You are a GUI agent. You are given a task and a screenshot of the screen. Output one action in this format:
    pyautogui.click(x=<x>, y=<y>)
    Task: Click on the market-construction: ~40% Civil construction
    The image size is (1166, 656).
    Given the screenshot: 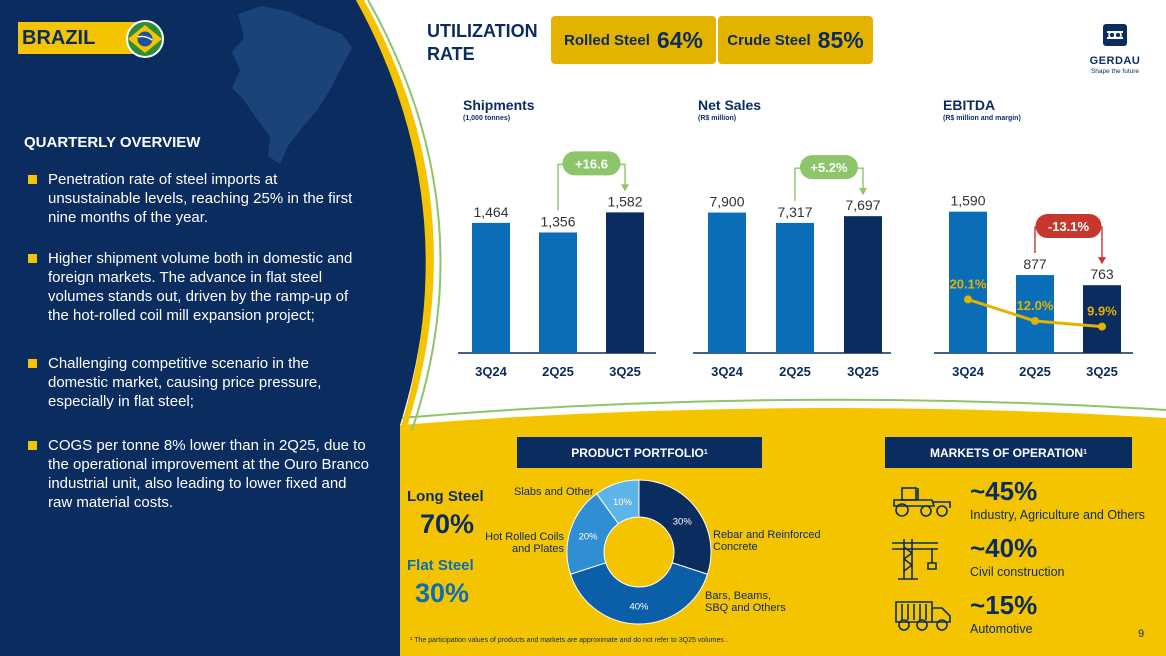 What is the action you would take?
    pyautogui.click(x=1023, y=558)
    